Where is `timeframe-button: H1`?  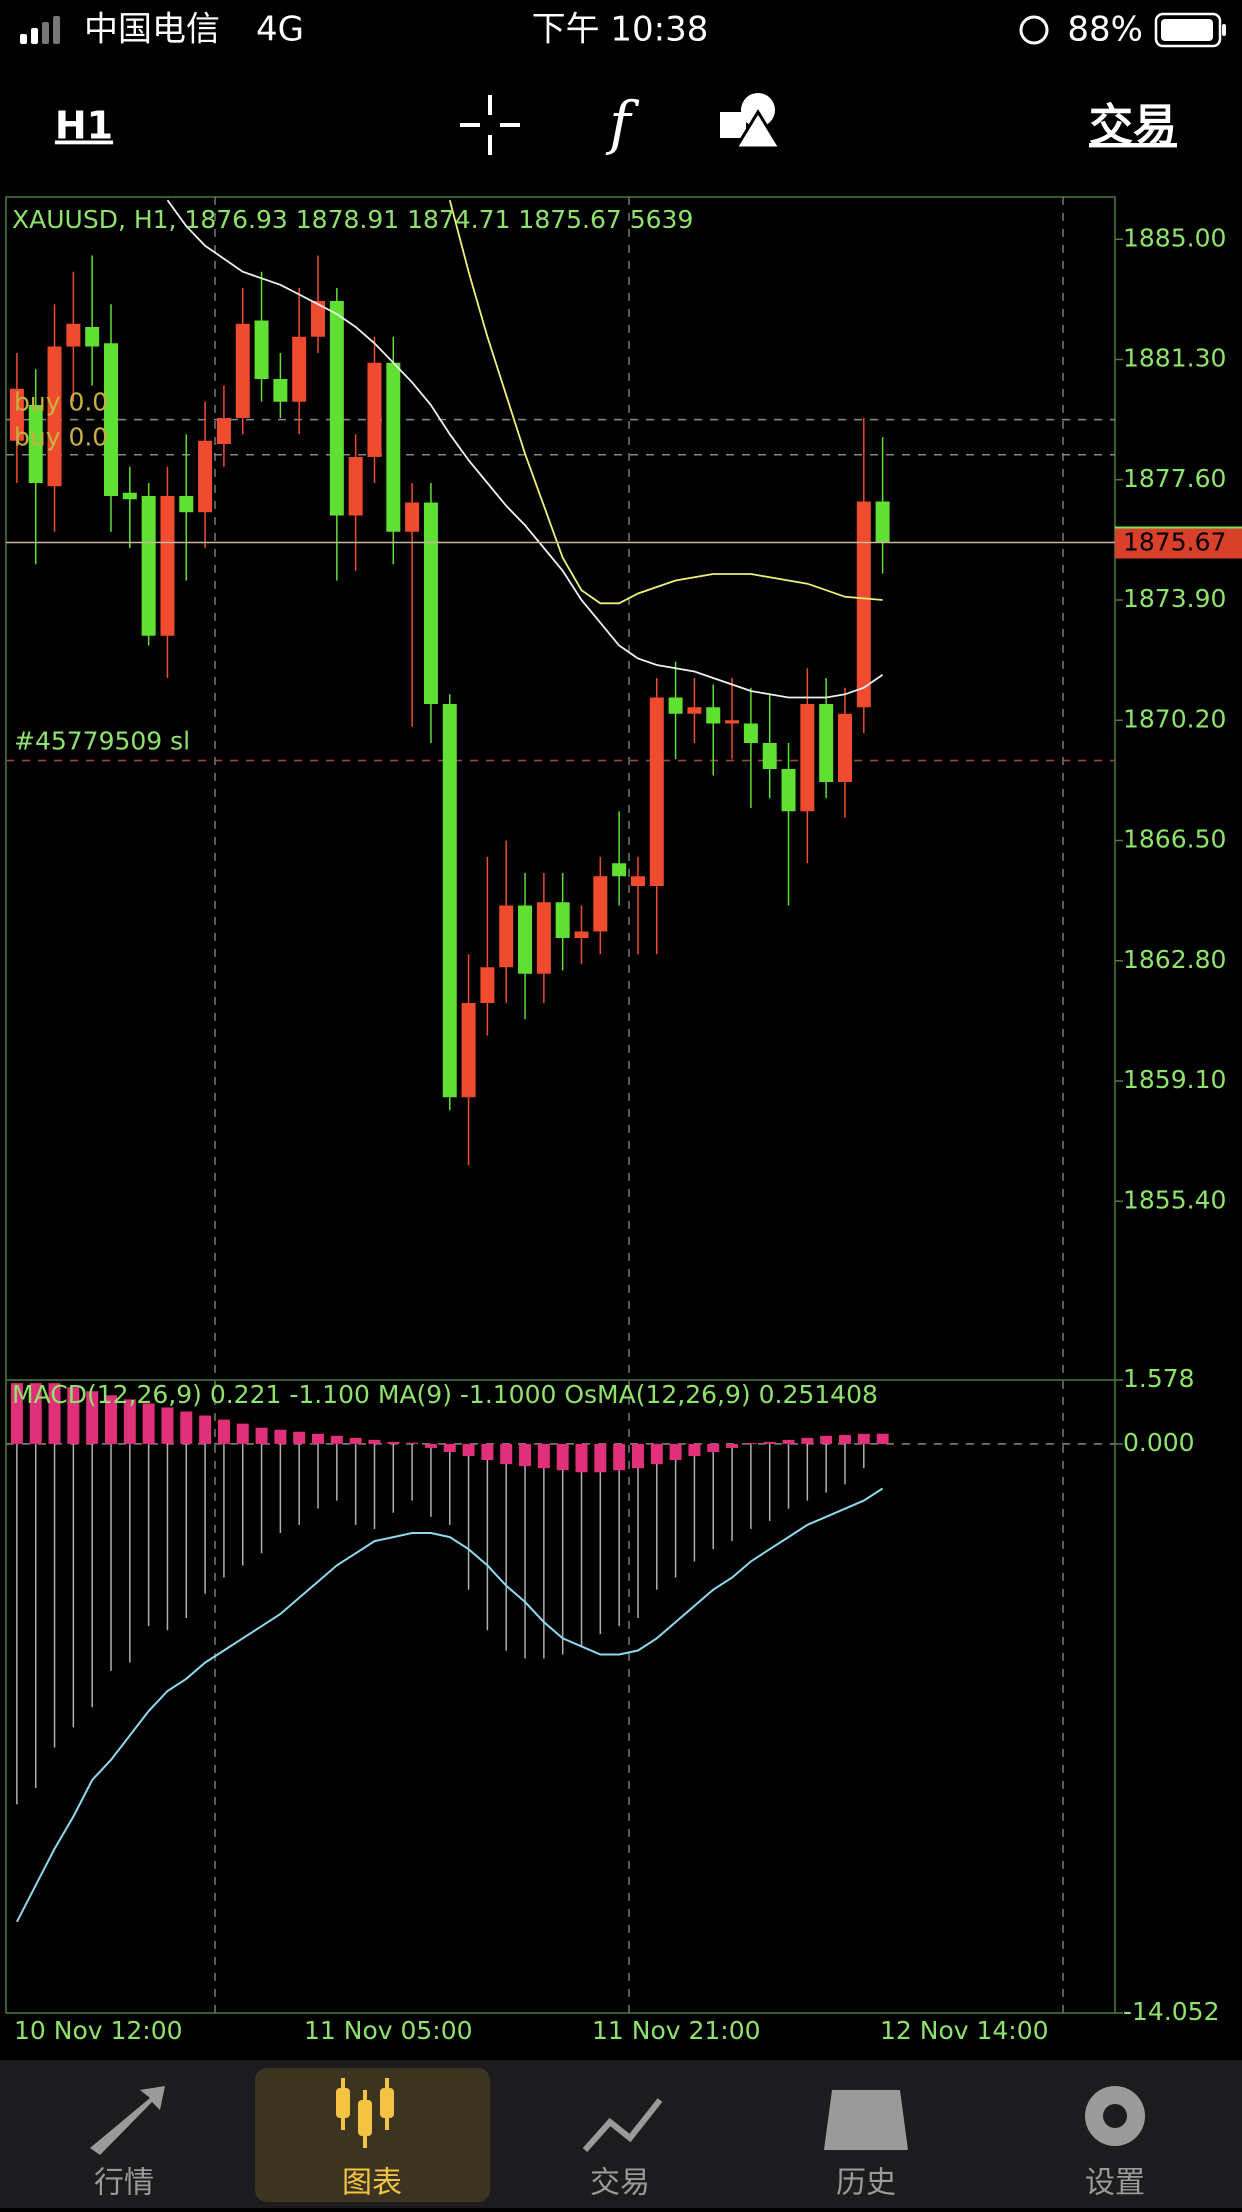
timeframe-button: H1 is located at coordinates (84, 126).